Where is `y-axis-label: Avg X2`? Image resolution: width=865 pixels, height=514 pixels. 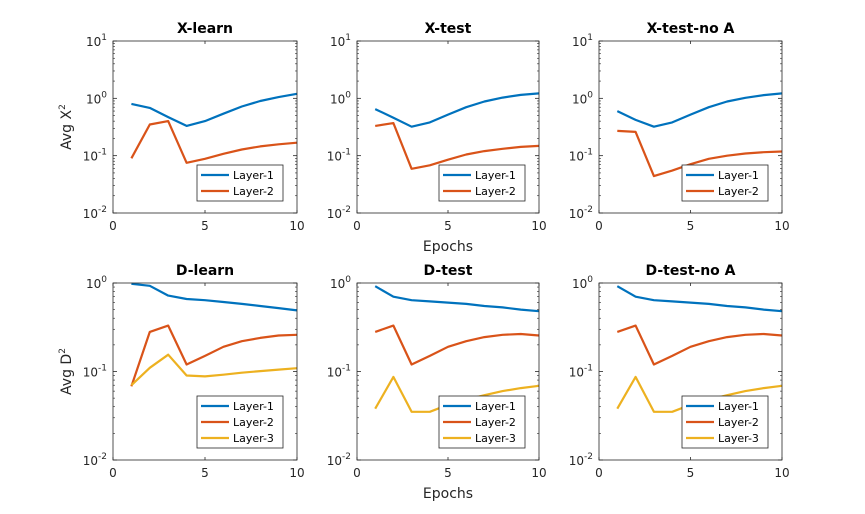
y-axis-label: Avg X2 is located at coordinates (66, 127).